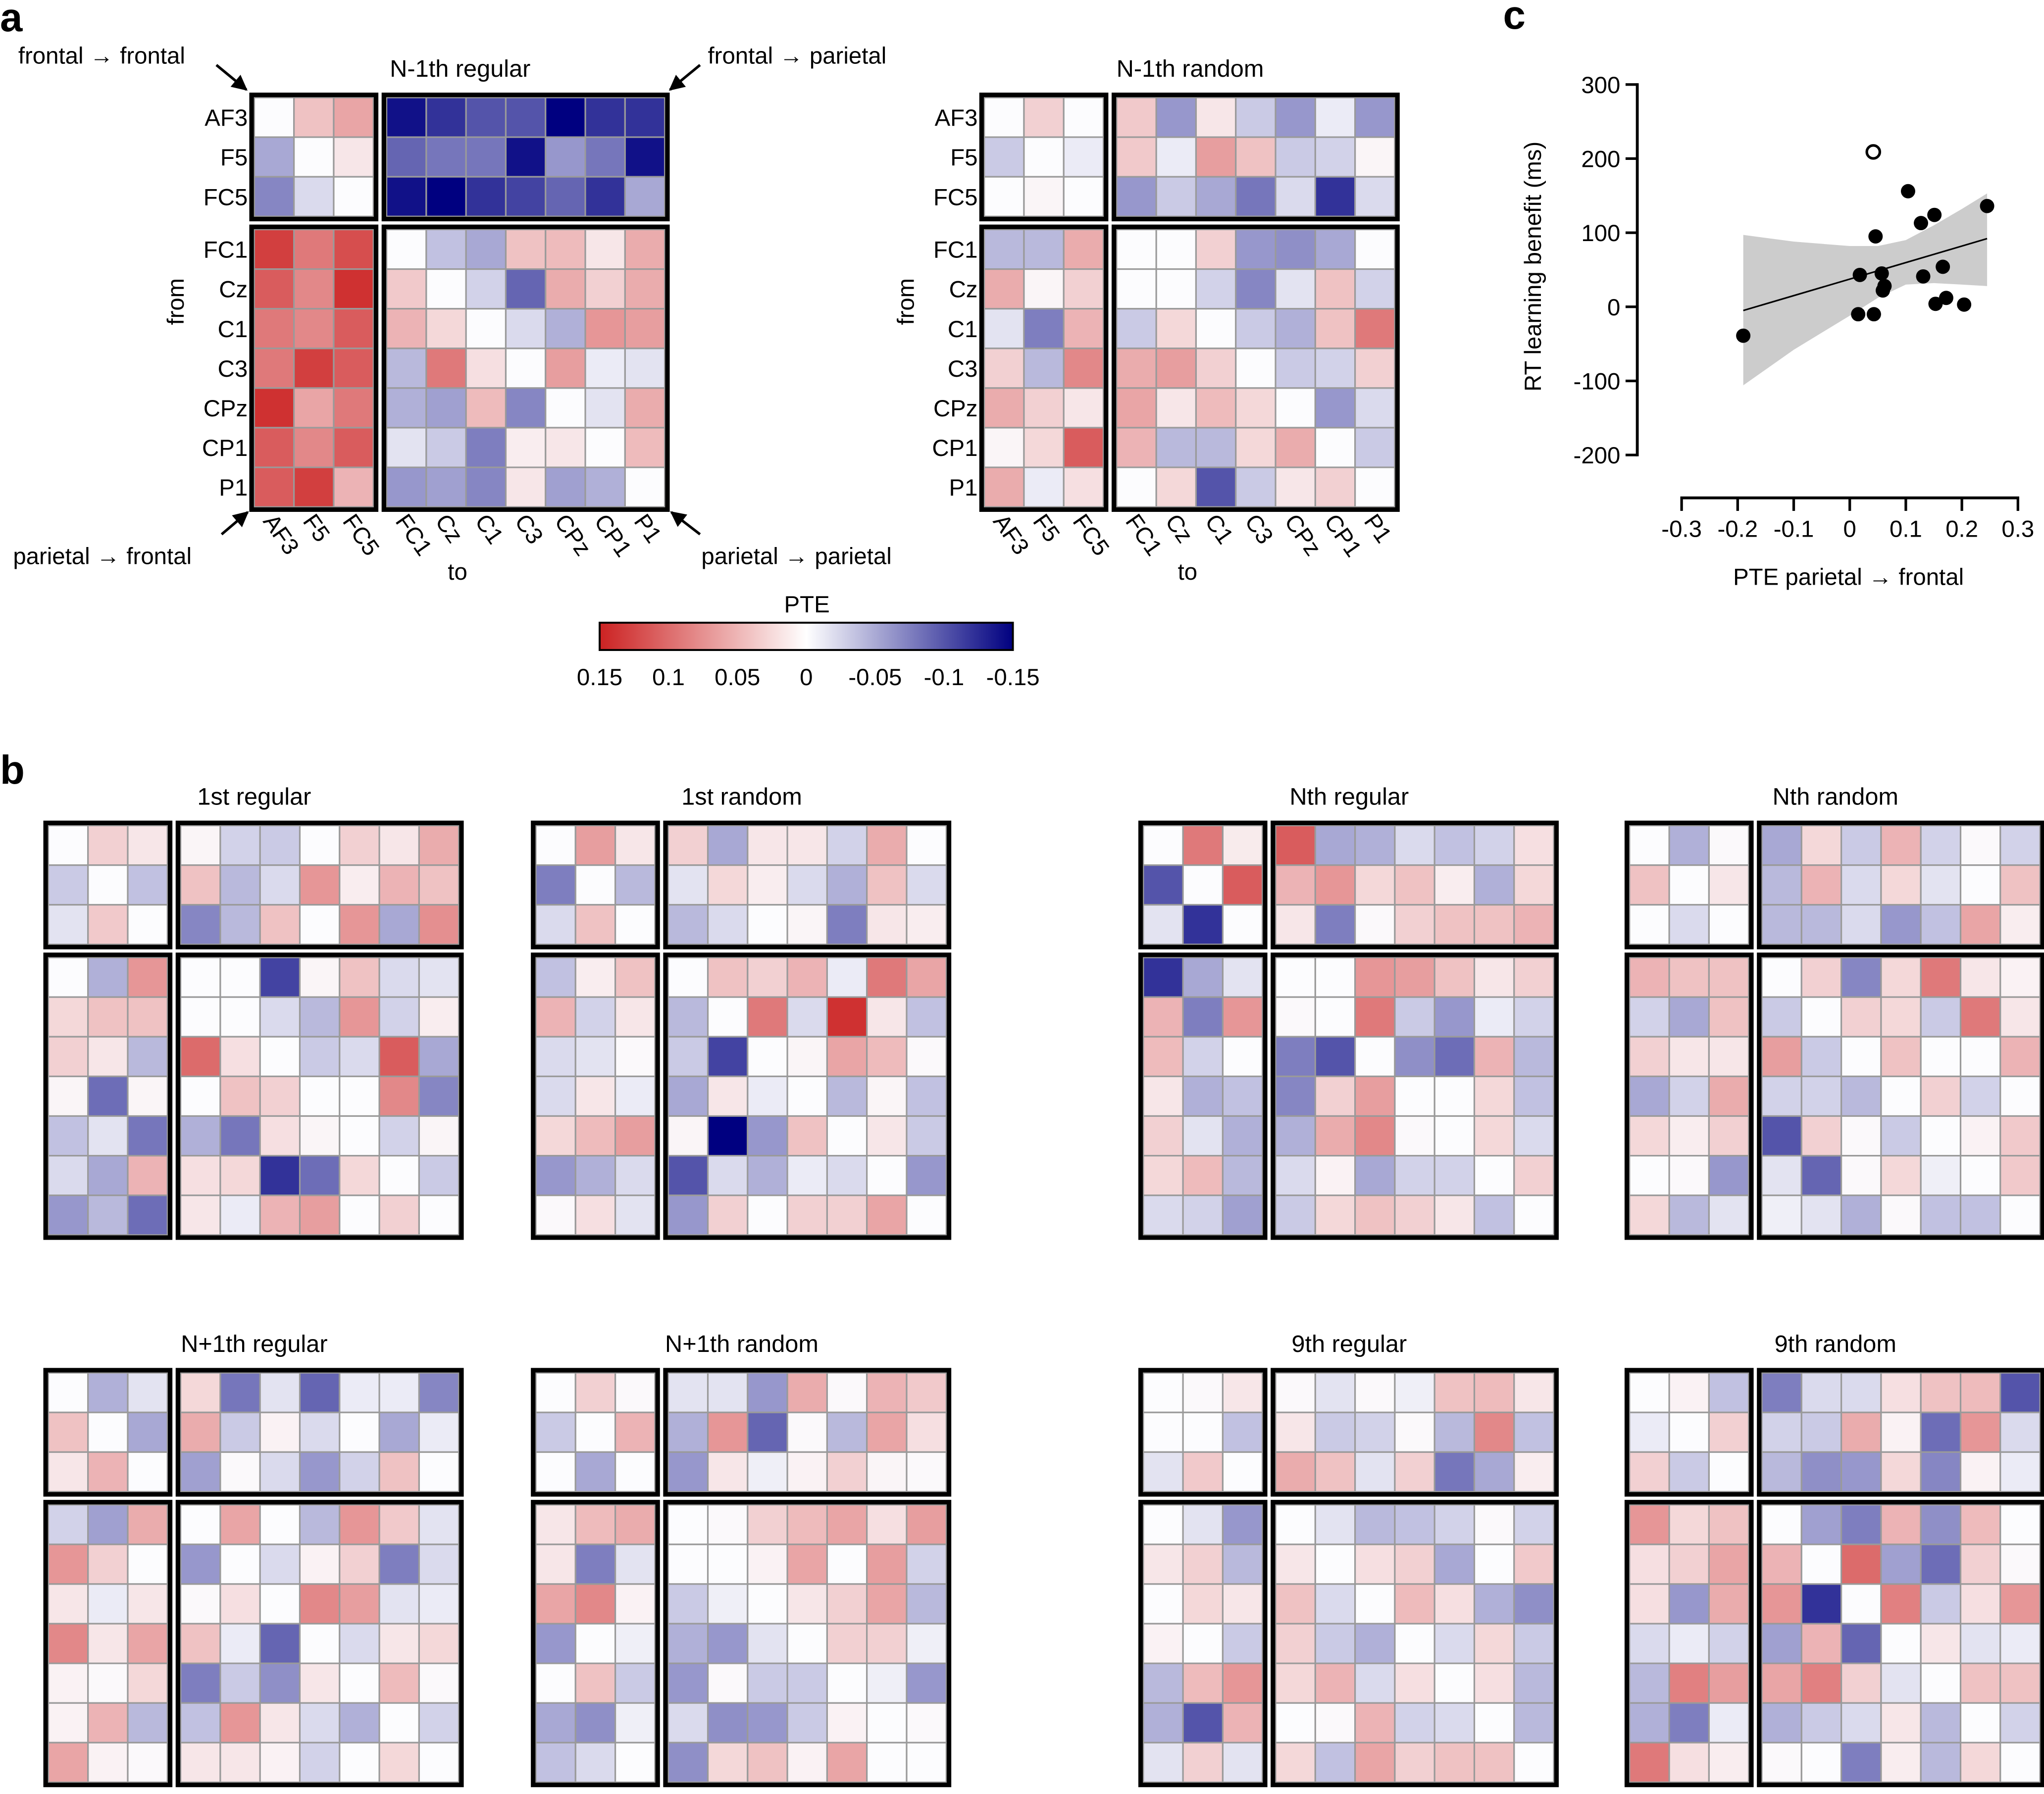 The image size is (2044, 1794). What do you see at coordinates (226, 118) in the screenshot?
I see `row-label: AF3` at bounding box center [226, 118].